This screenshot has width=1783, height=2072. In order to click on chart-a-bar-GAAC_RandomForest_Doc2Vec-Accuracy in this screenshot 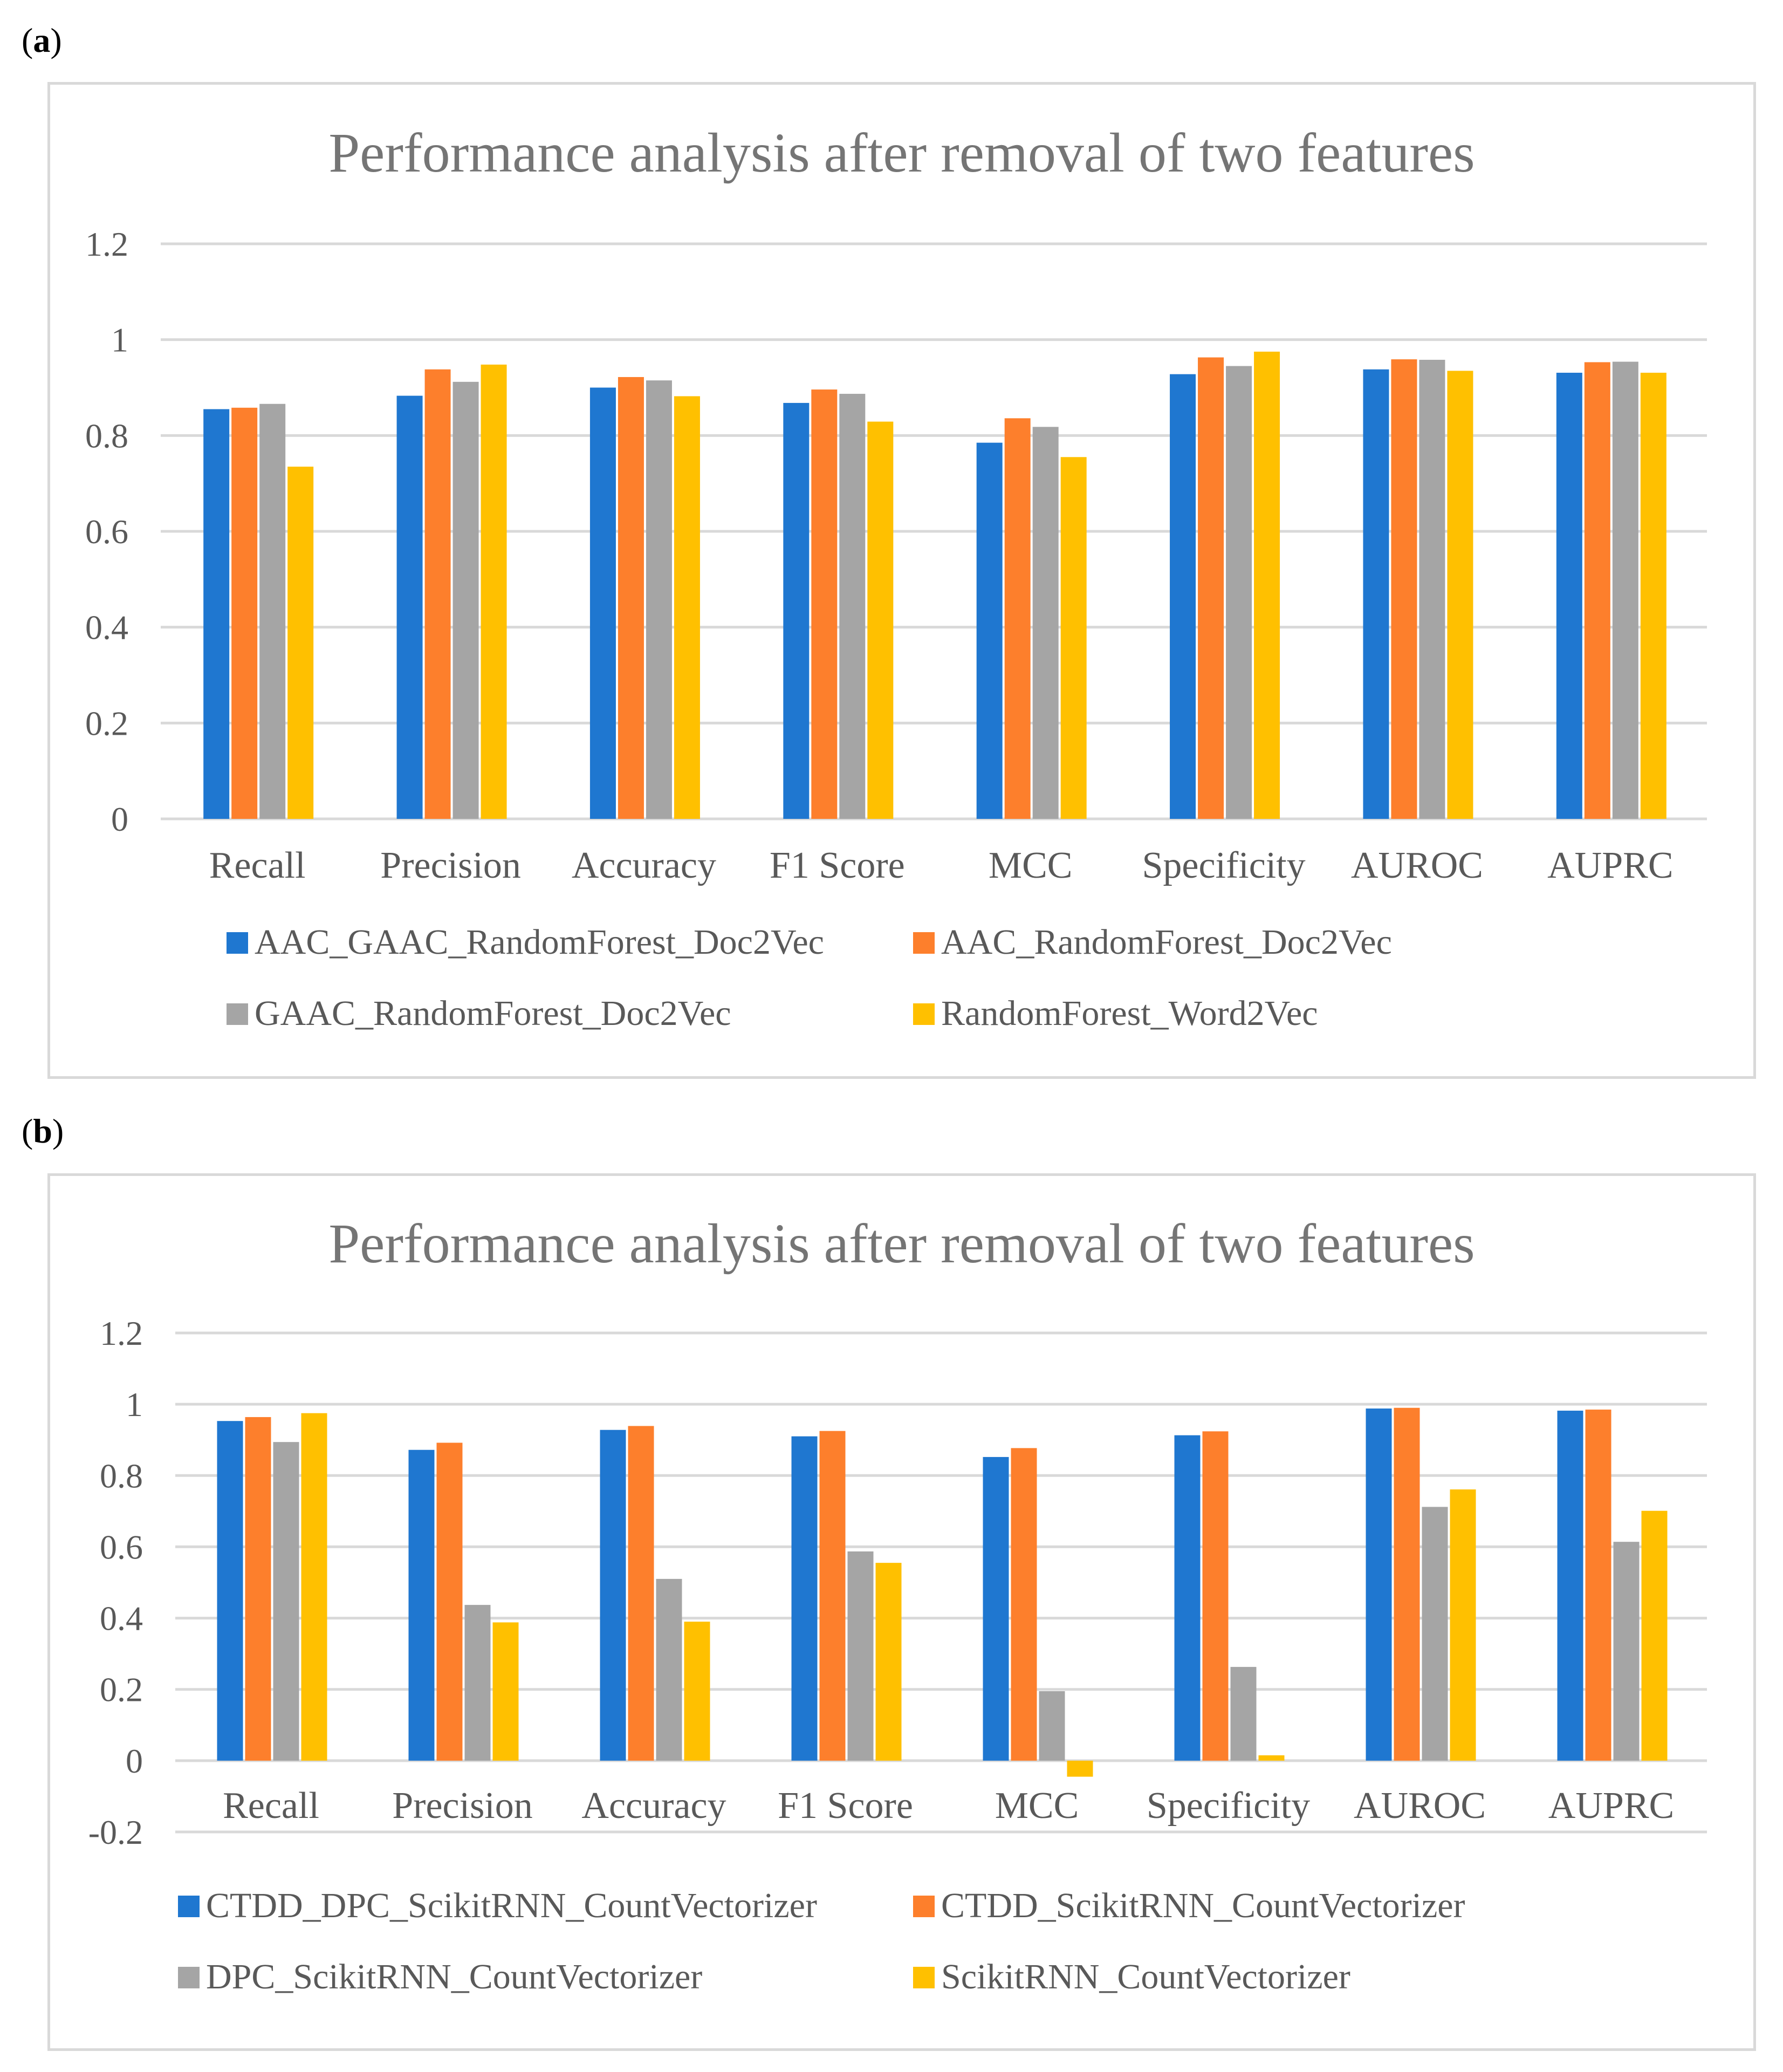, I will do `click(659, 599)`.